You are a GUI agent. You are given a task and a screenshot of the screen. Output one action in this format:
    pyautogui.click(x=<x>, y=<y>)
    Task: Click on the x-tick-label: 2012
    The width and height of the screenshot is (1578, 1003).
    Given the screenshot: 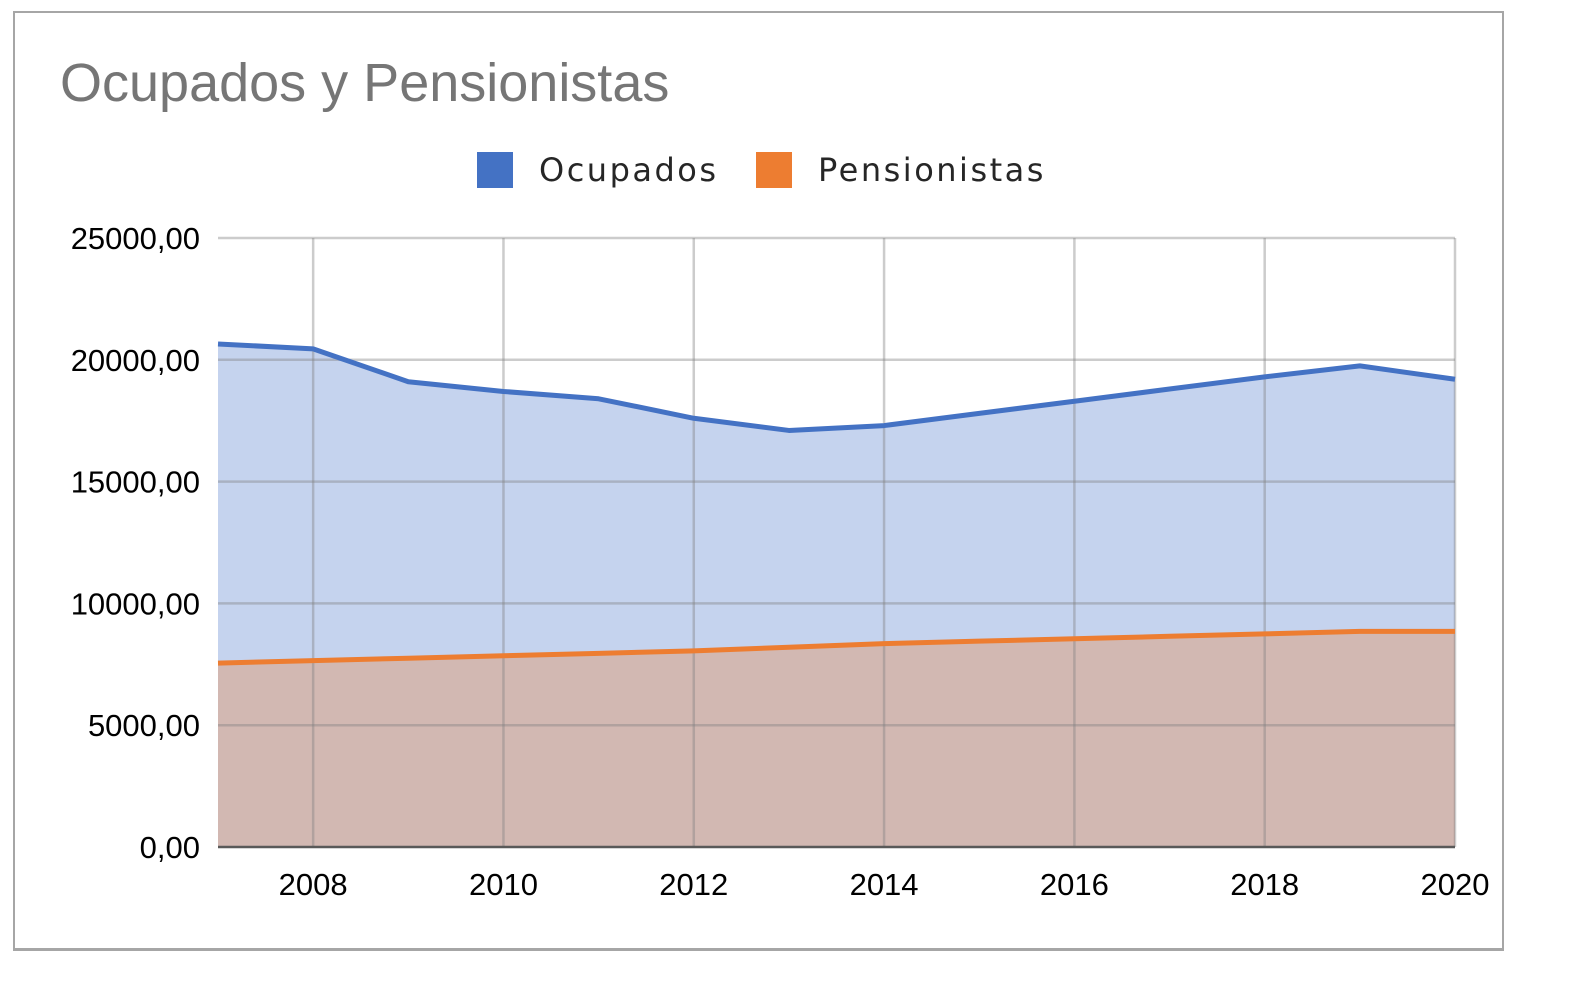 What is the action you would take?
    pyautogui.click(x=693, y=884)
    